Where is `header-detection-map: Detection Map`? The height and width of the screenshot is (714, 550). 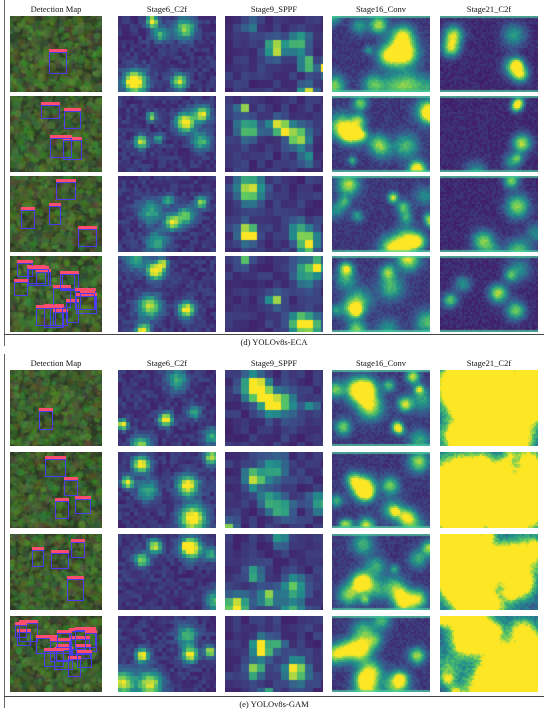
header-detection-map: Detection Map is located at coordinates (56, 9).